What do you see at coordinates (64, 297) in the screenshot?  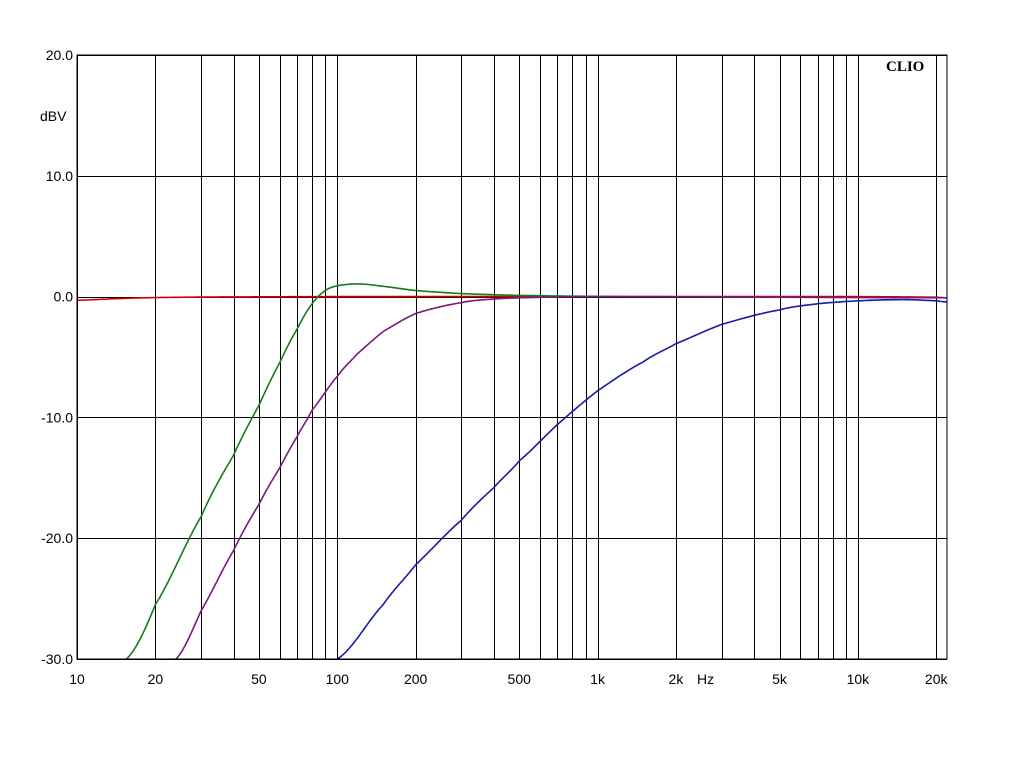 I see `y-tick-label-2: 0.0` at bounding box center [64, 297].